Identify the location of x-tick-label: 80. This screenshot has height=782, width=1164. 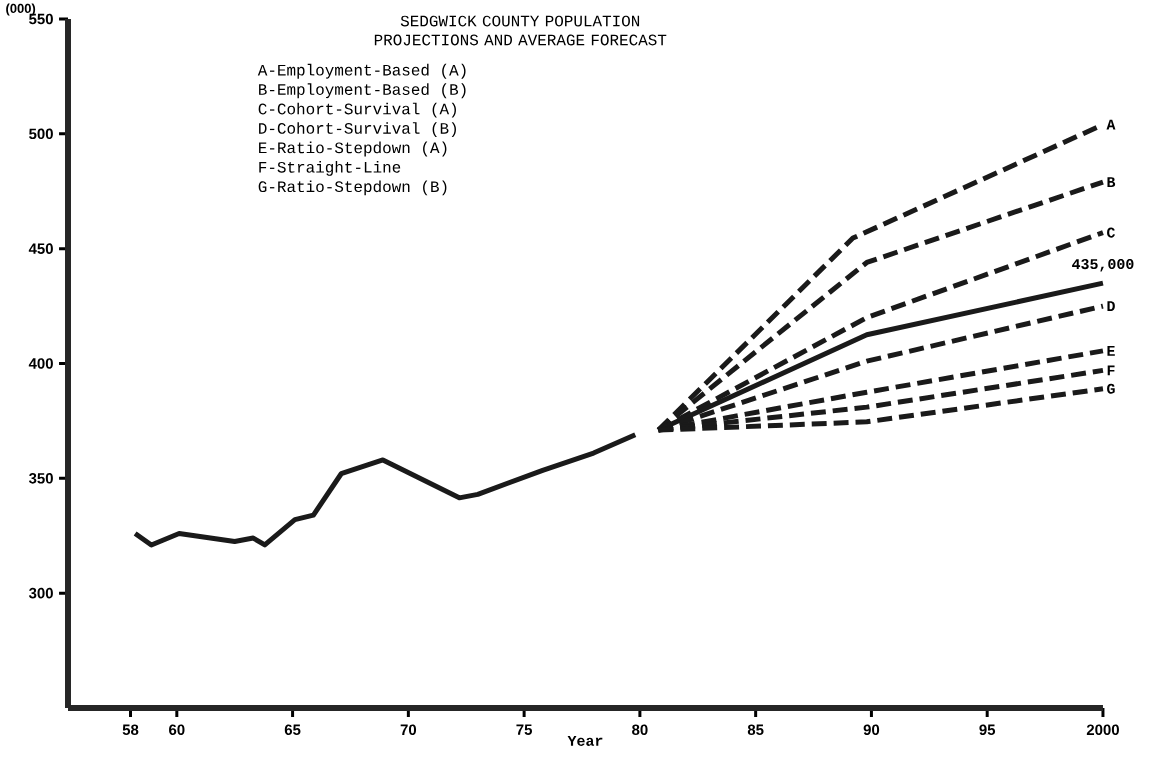
(640, 730).